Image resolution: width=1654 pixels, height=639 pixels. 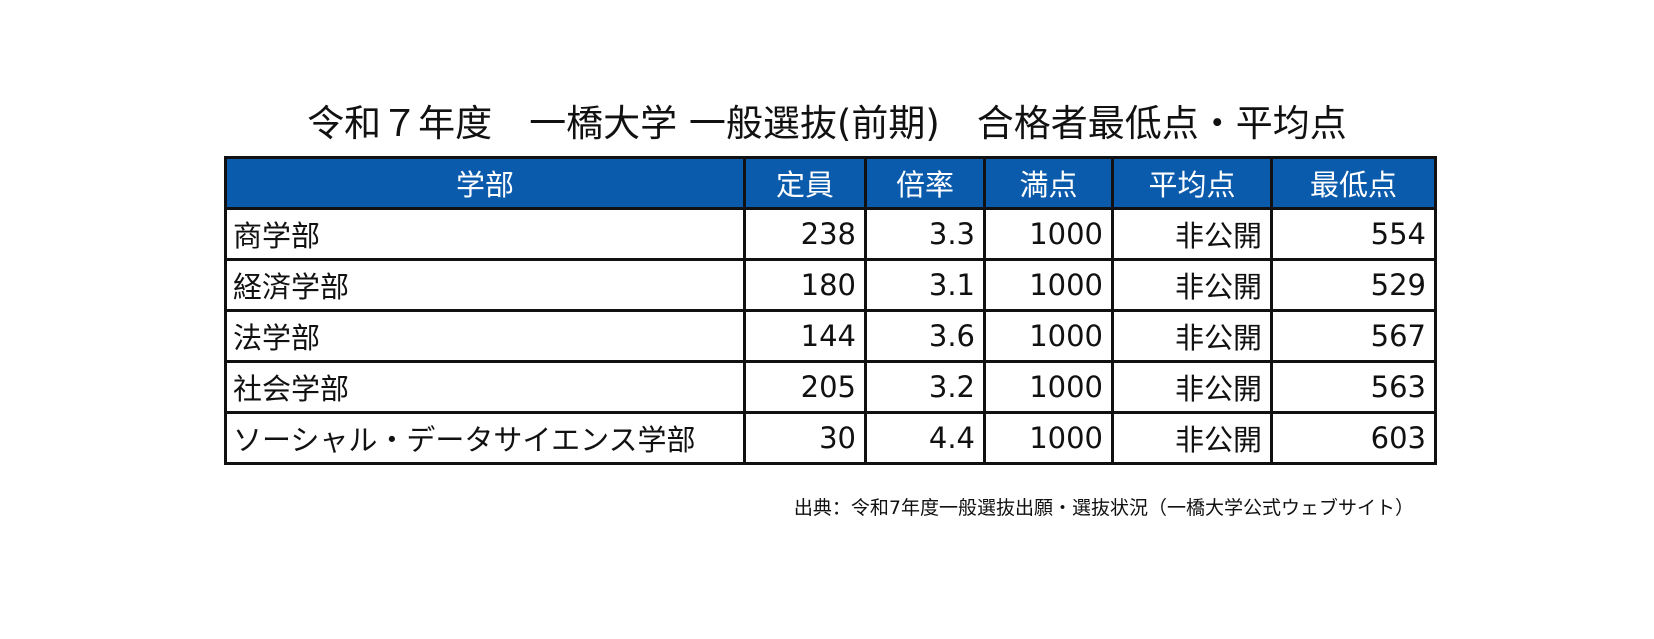 I want to click on table-row: 法学部 144 3.6 1000 非公開 567, so click(x=830, y=336).